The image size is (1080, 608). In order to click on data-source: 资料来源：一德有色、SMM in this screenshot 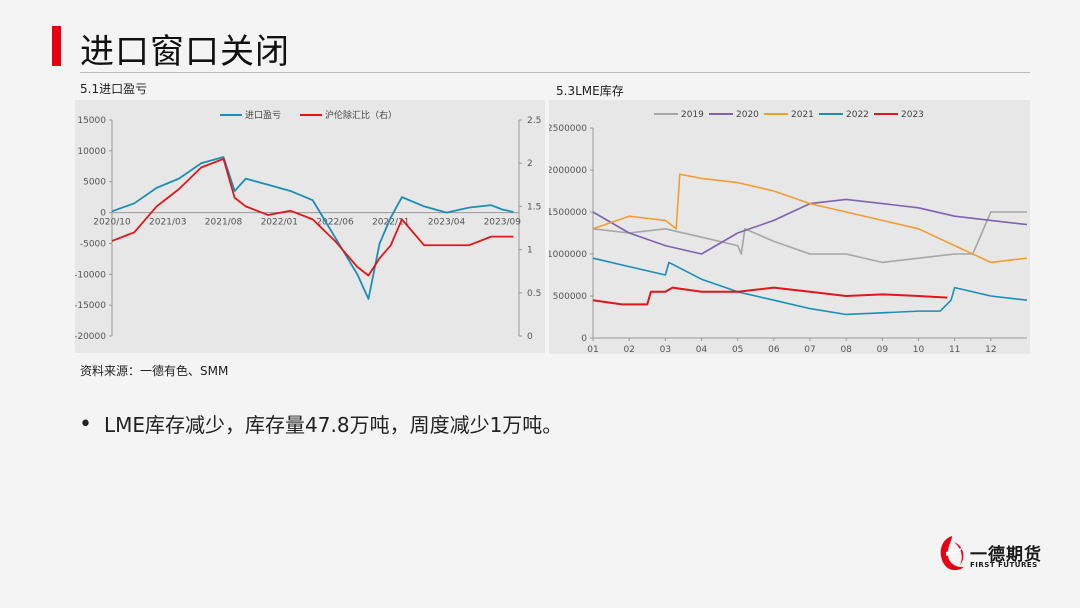, I will do `click(154, 371)`.